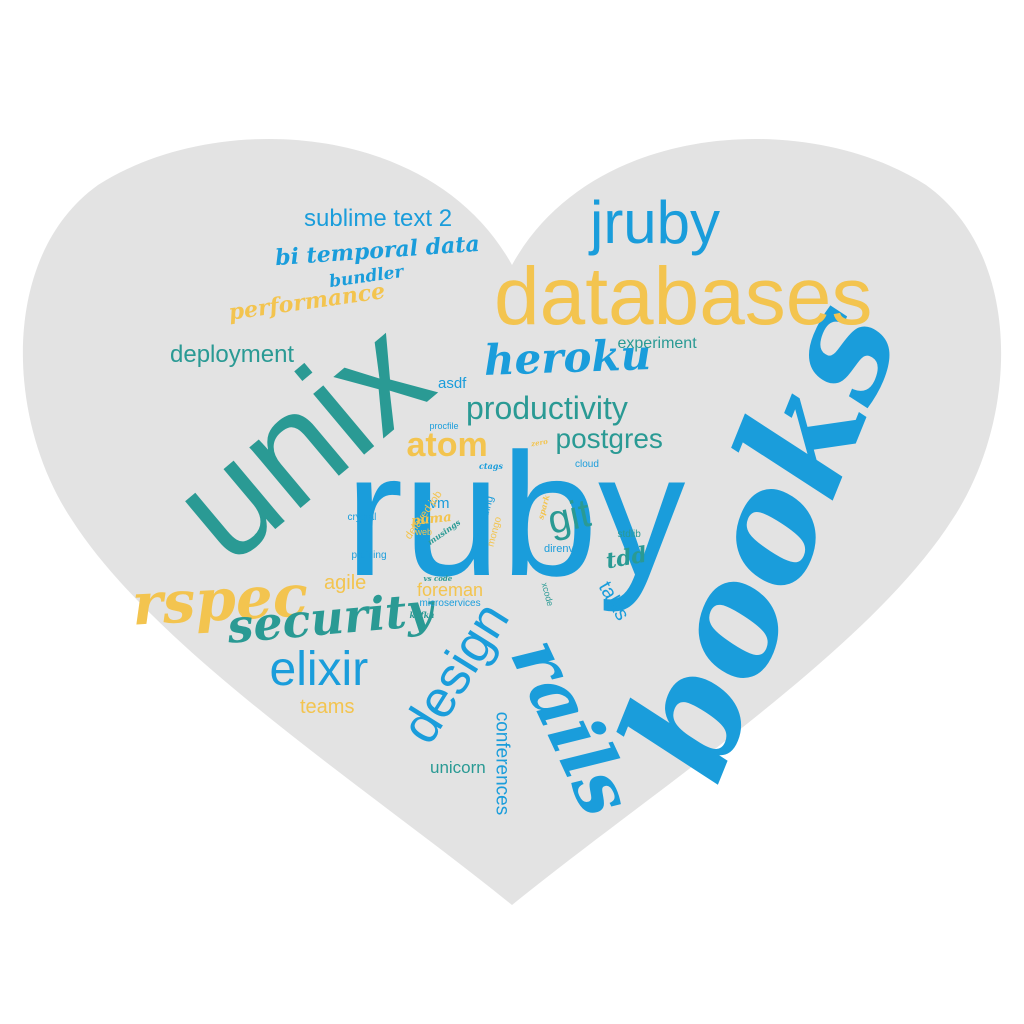 The width and height of the screenshot is (1024, 1024). I want to click on word-postgres: postgres, so click(609, 438).